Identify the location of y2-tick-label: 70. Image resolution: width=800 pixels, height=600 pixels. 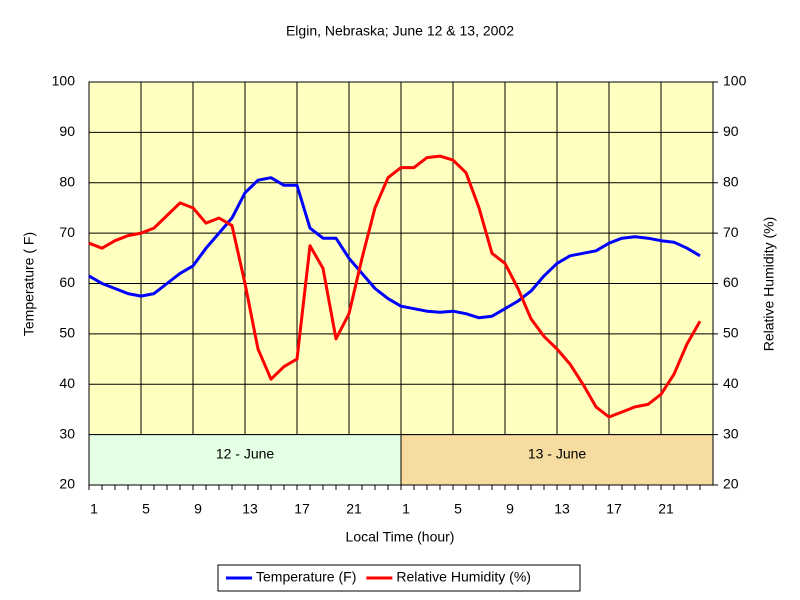
(731, 232).